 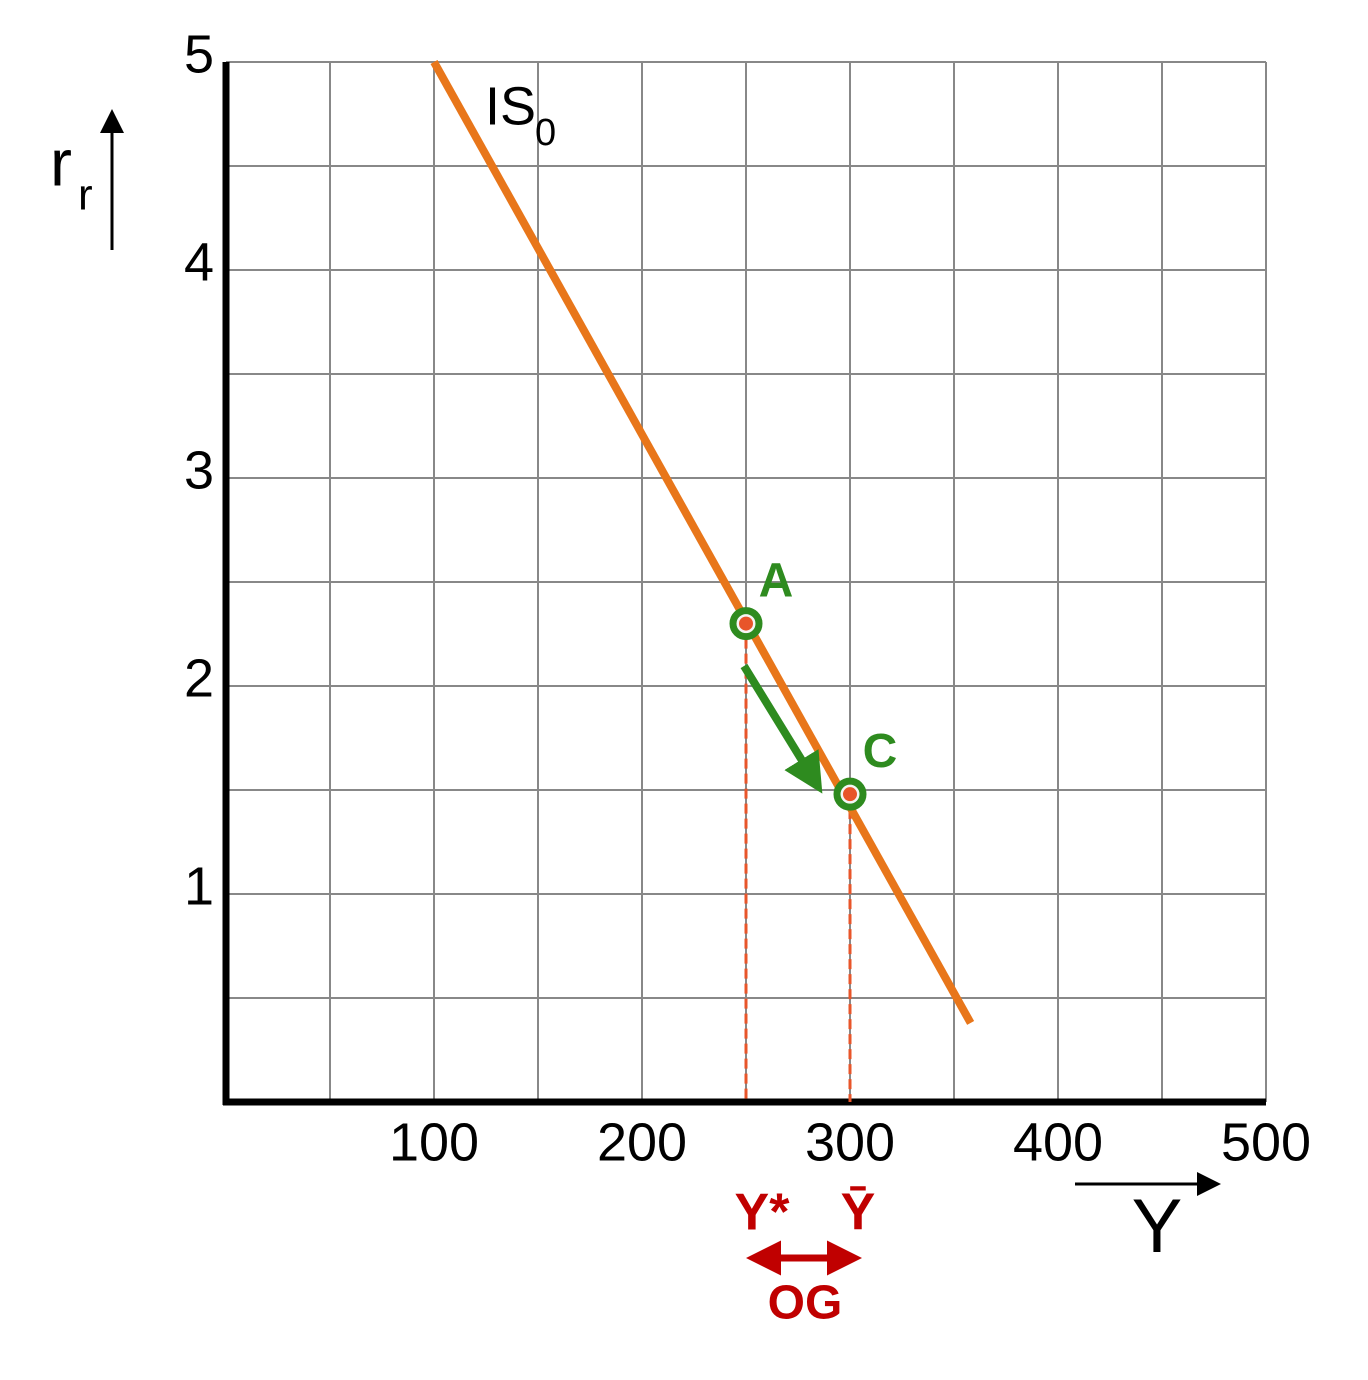 What do you see at coordinates (1157, 1226) in the screenshot?
I see `x-axis-label: Y` at bounding box center [1157, 1226].